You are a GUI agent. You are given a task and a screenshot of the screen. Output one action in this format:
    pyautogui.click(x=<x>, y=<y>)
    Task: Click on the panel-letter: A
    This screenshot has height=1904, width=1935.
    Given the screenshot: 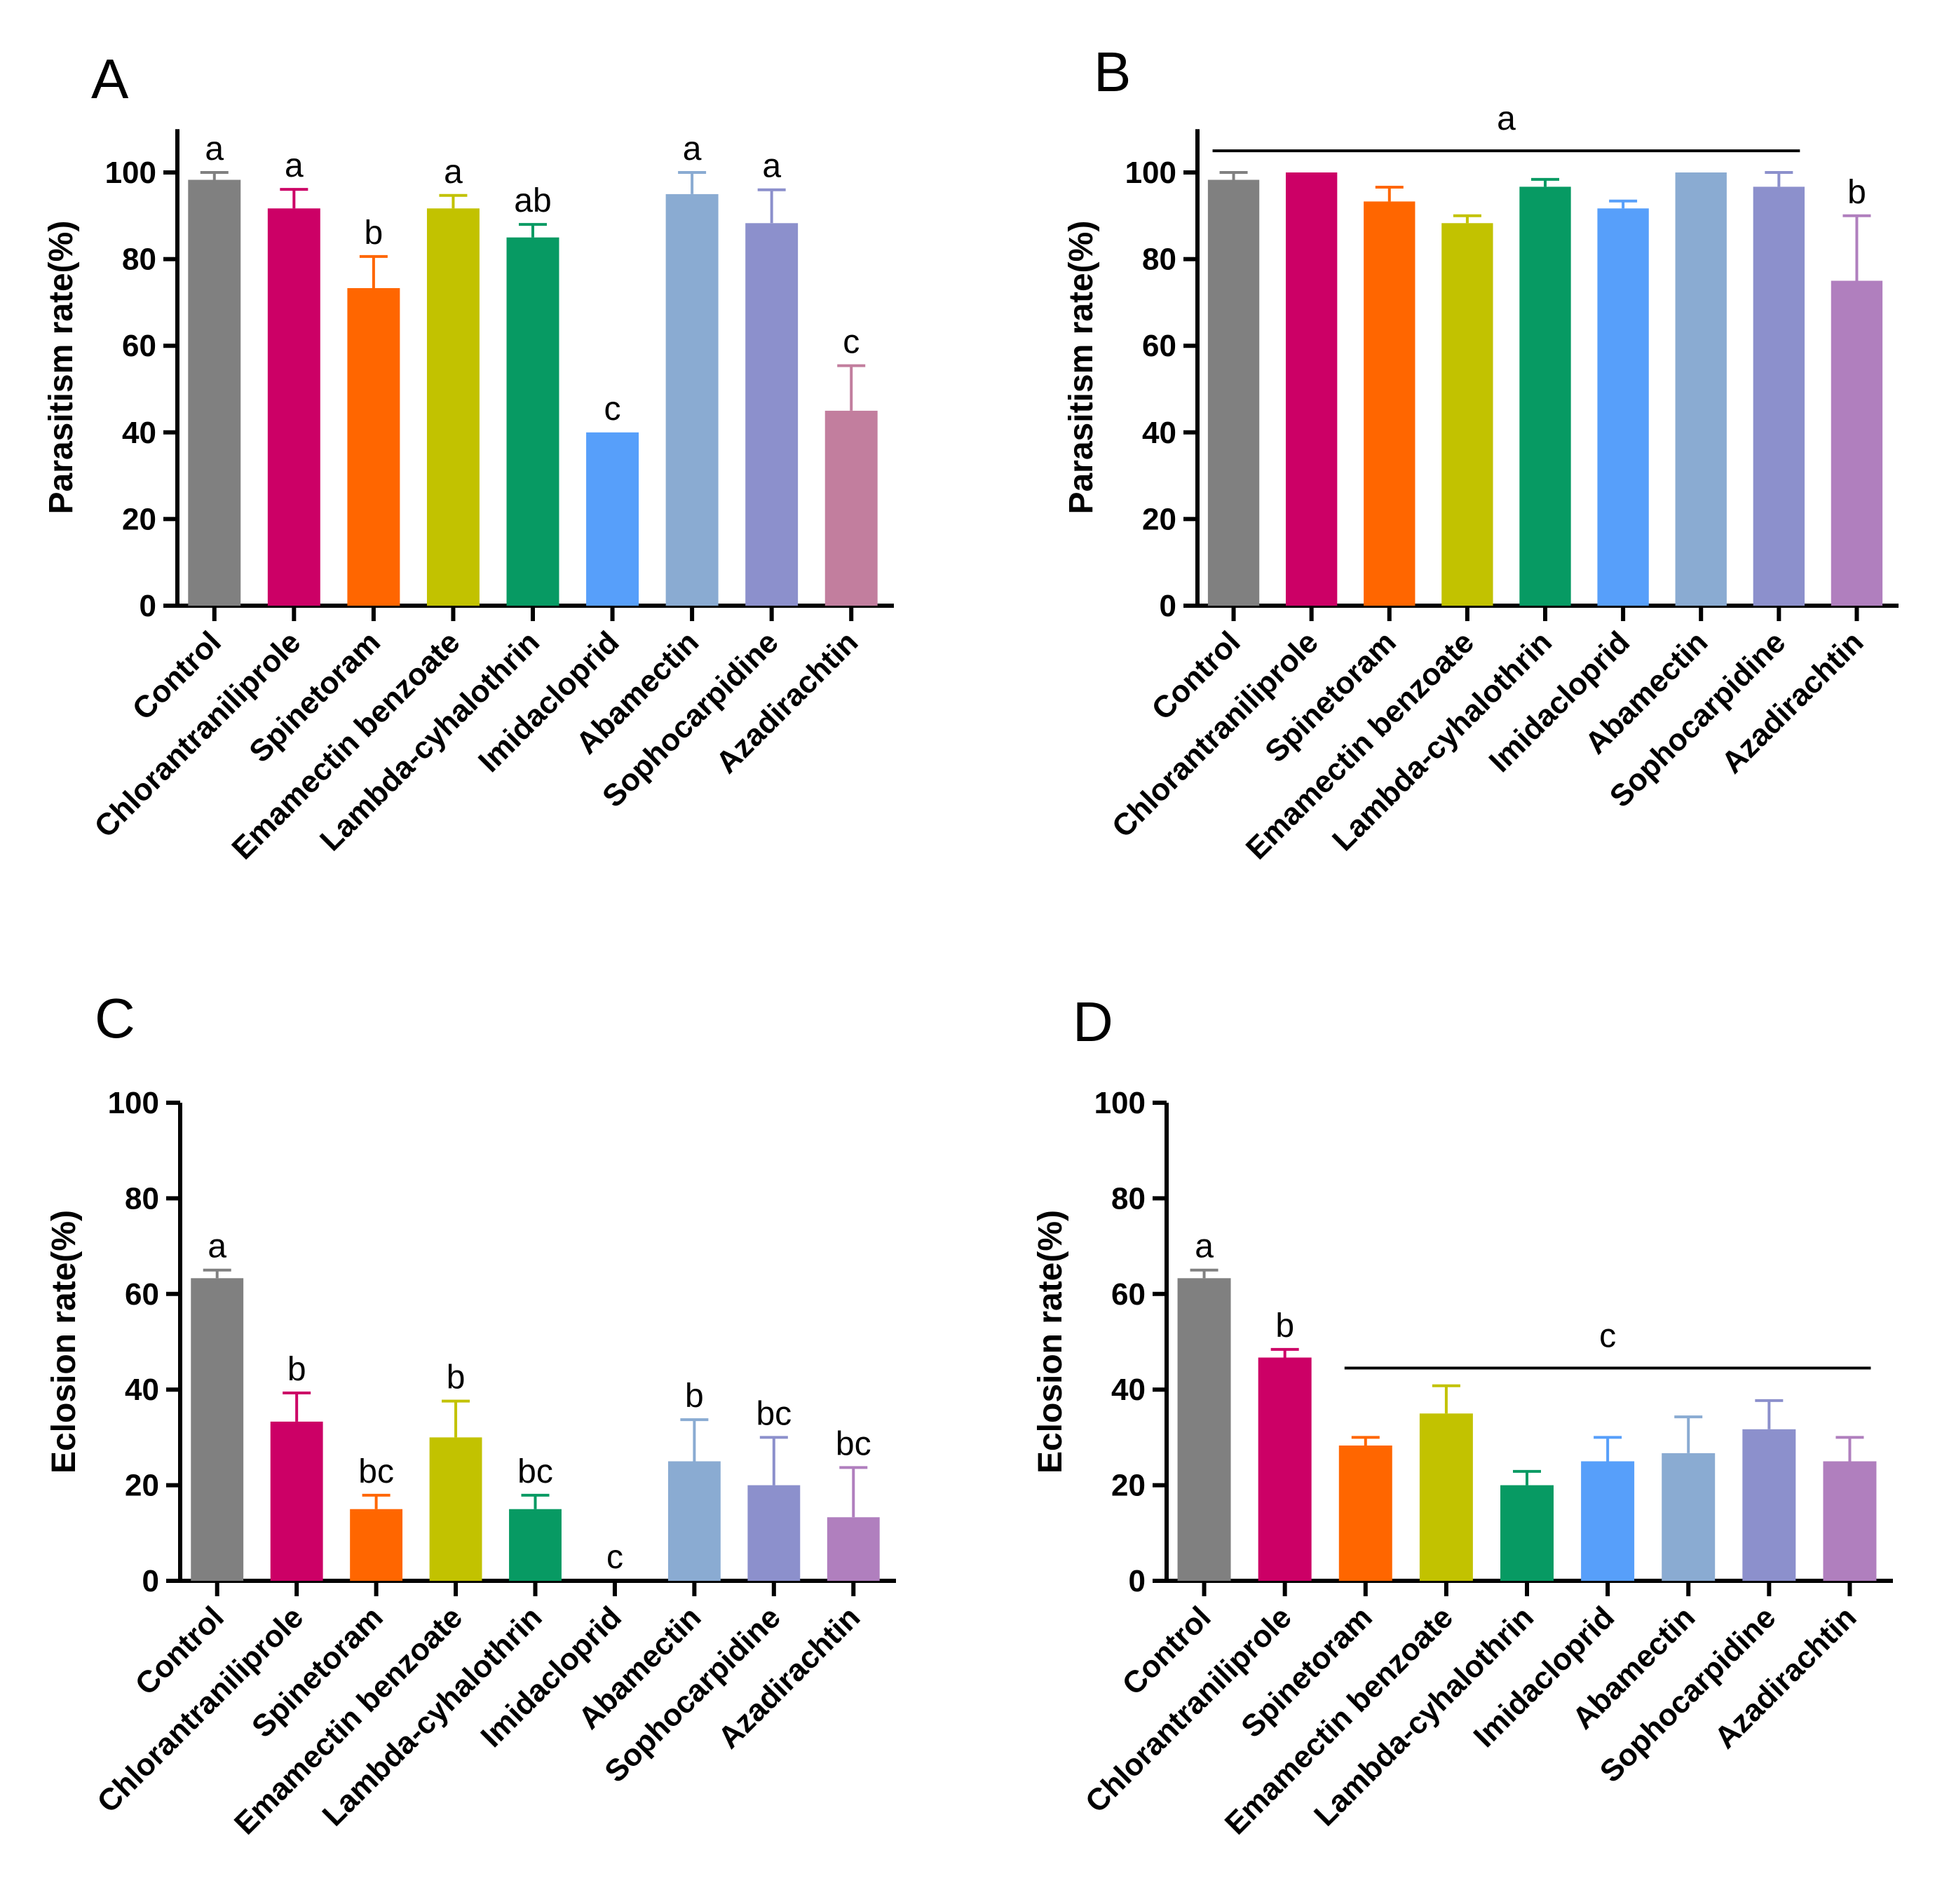 What is the action you would take?
    pyautogui.click(x=110, y=79)
    